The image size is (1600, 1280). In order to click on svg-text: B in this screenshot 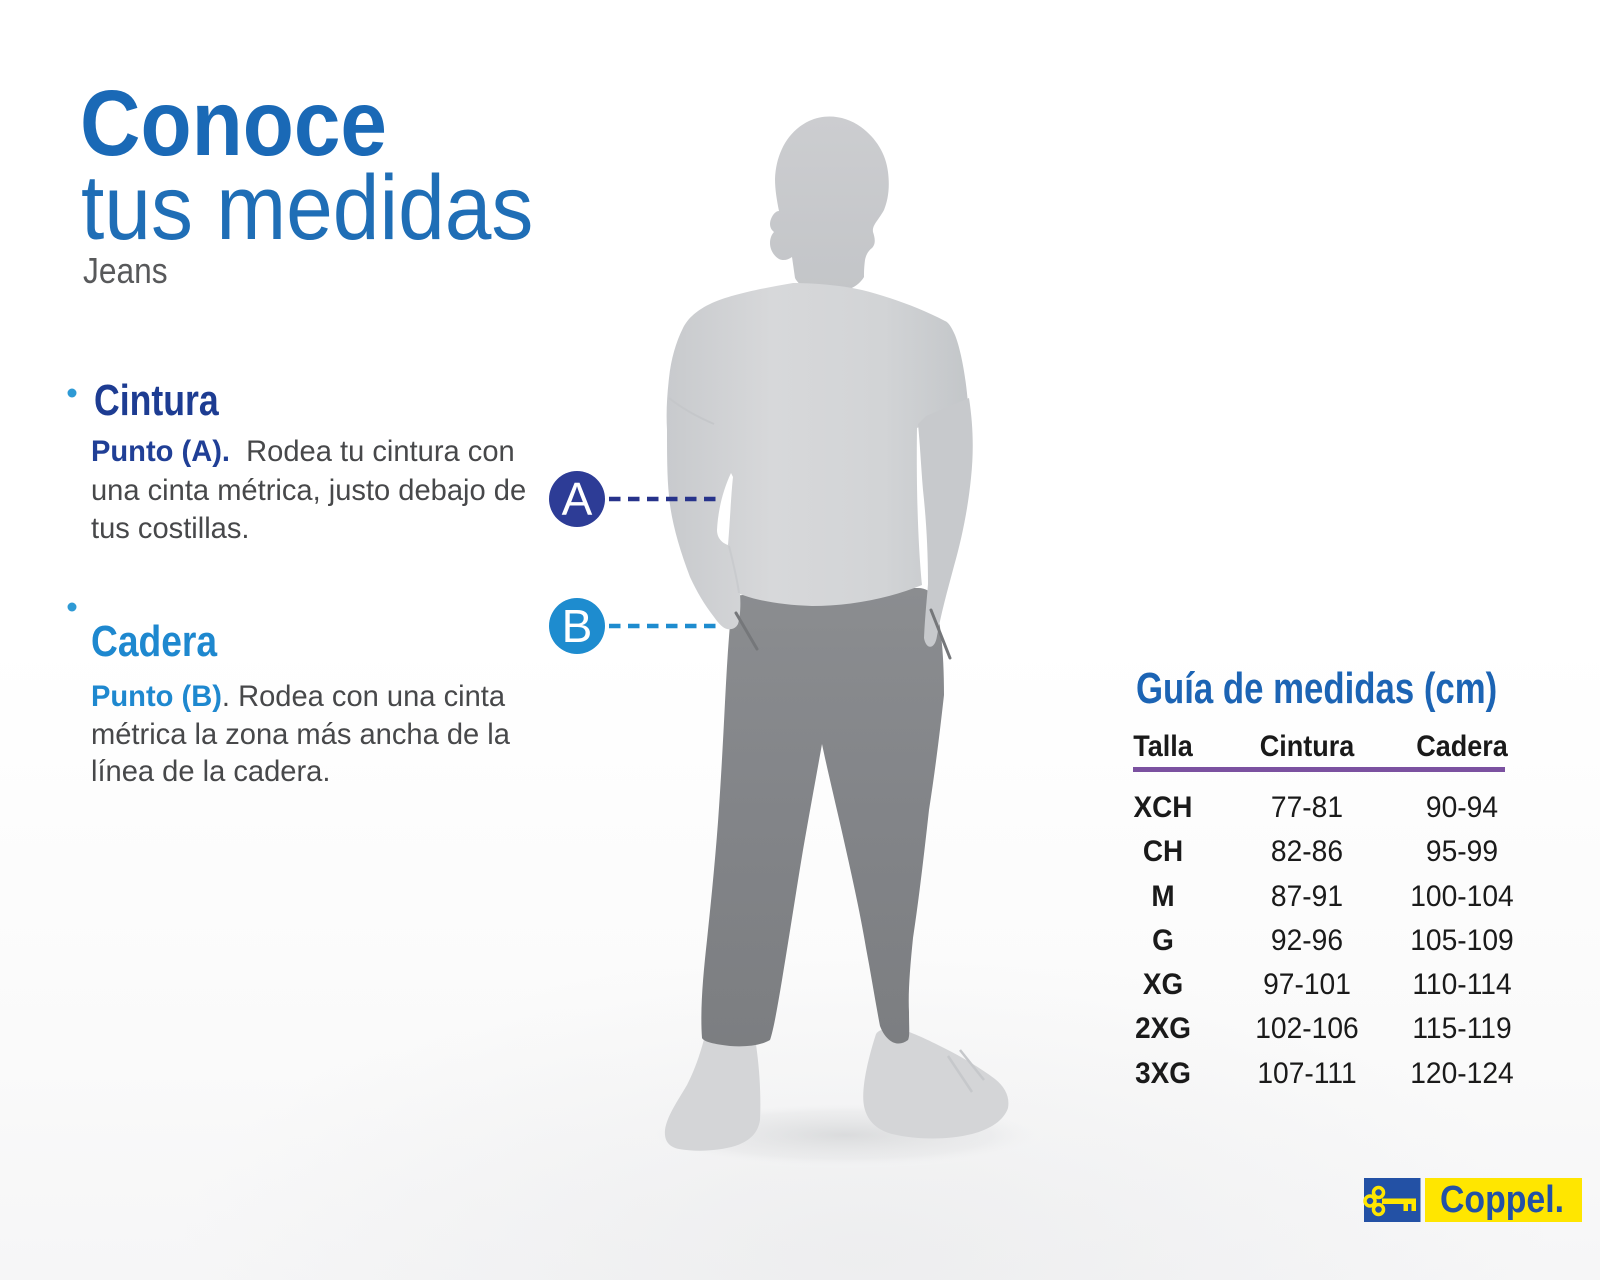, I will do `click(577, 626)`.